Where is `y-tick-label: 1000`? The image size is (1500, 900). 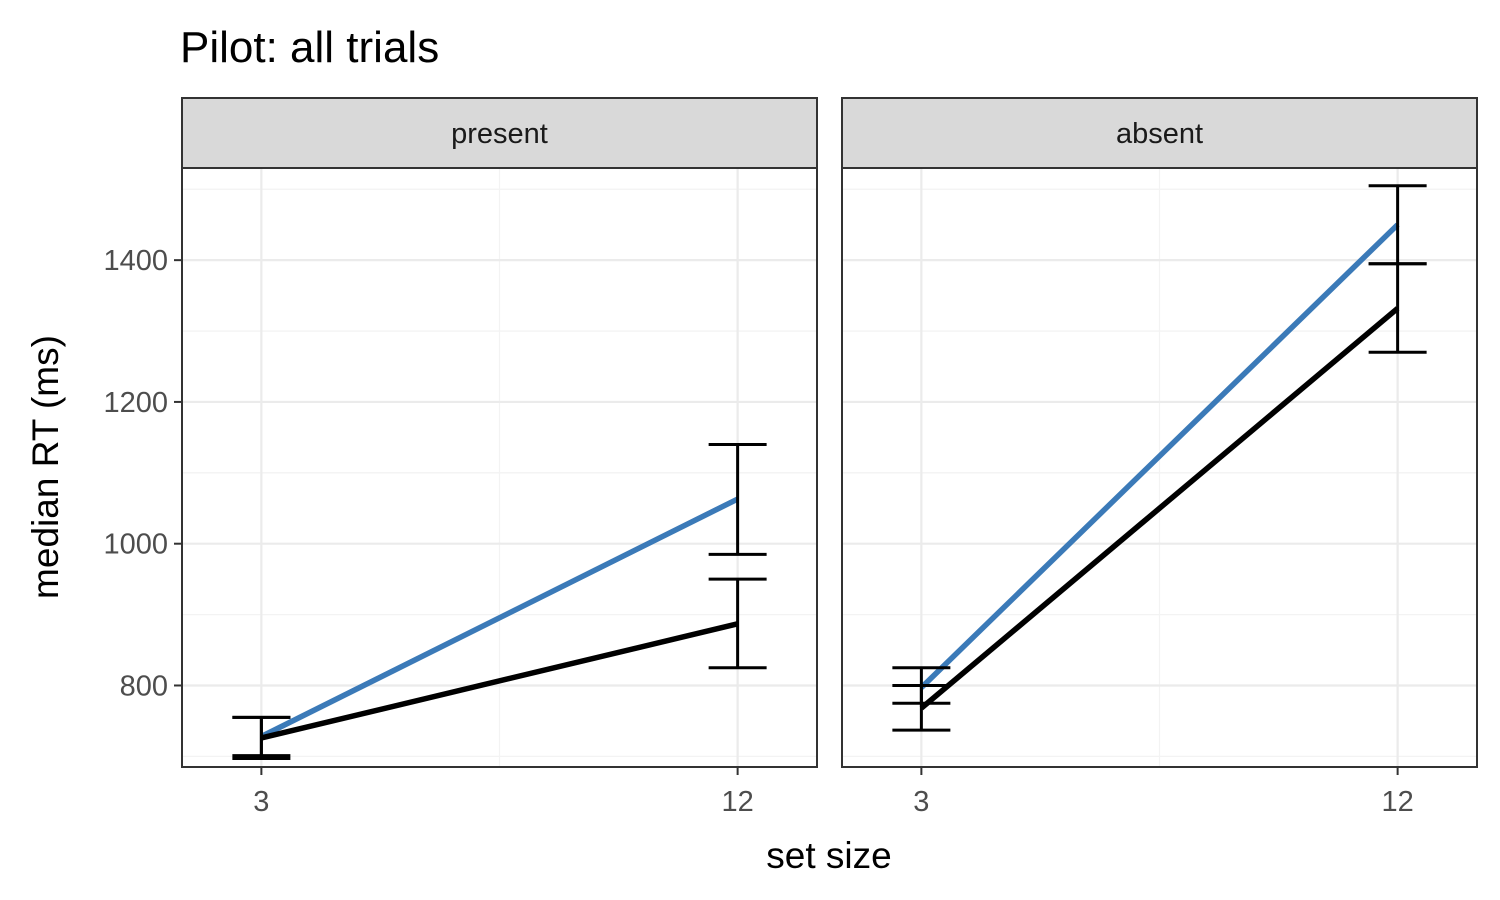
y-tick-label: 1000 is located at coordinates (135, 545).